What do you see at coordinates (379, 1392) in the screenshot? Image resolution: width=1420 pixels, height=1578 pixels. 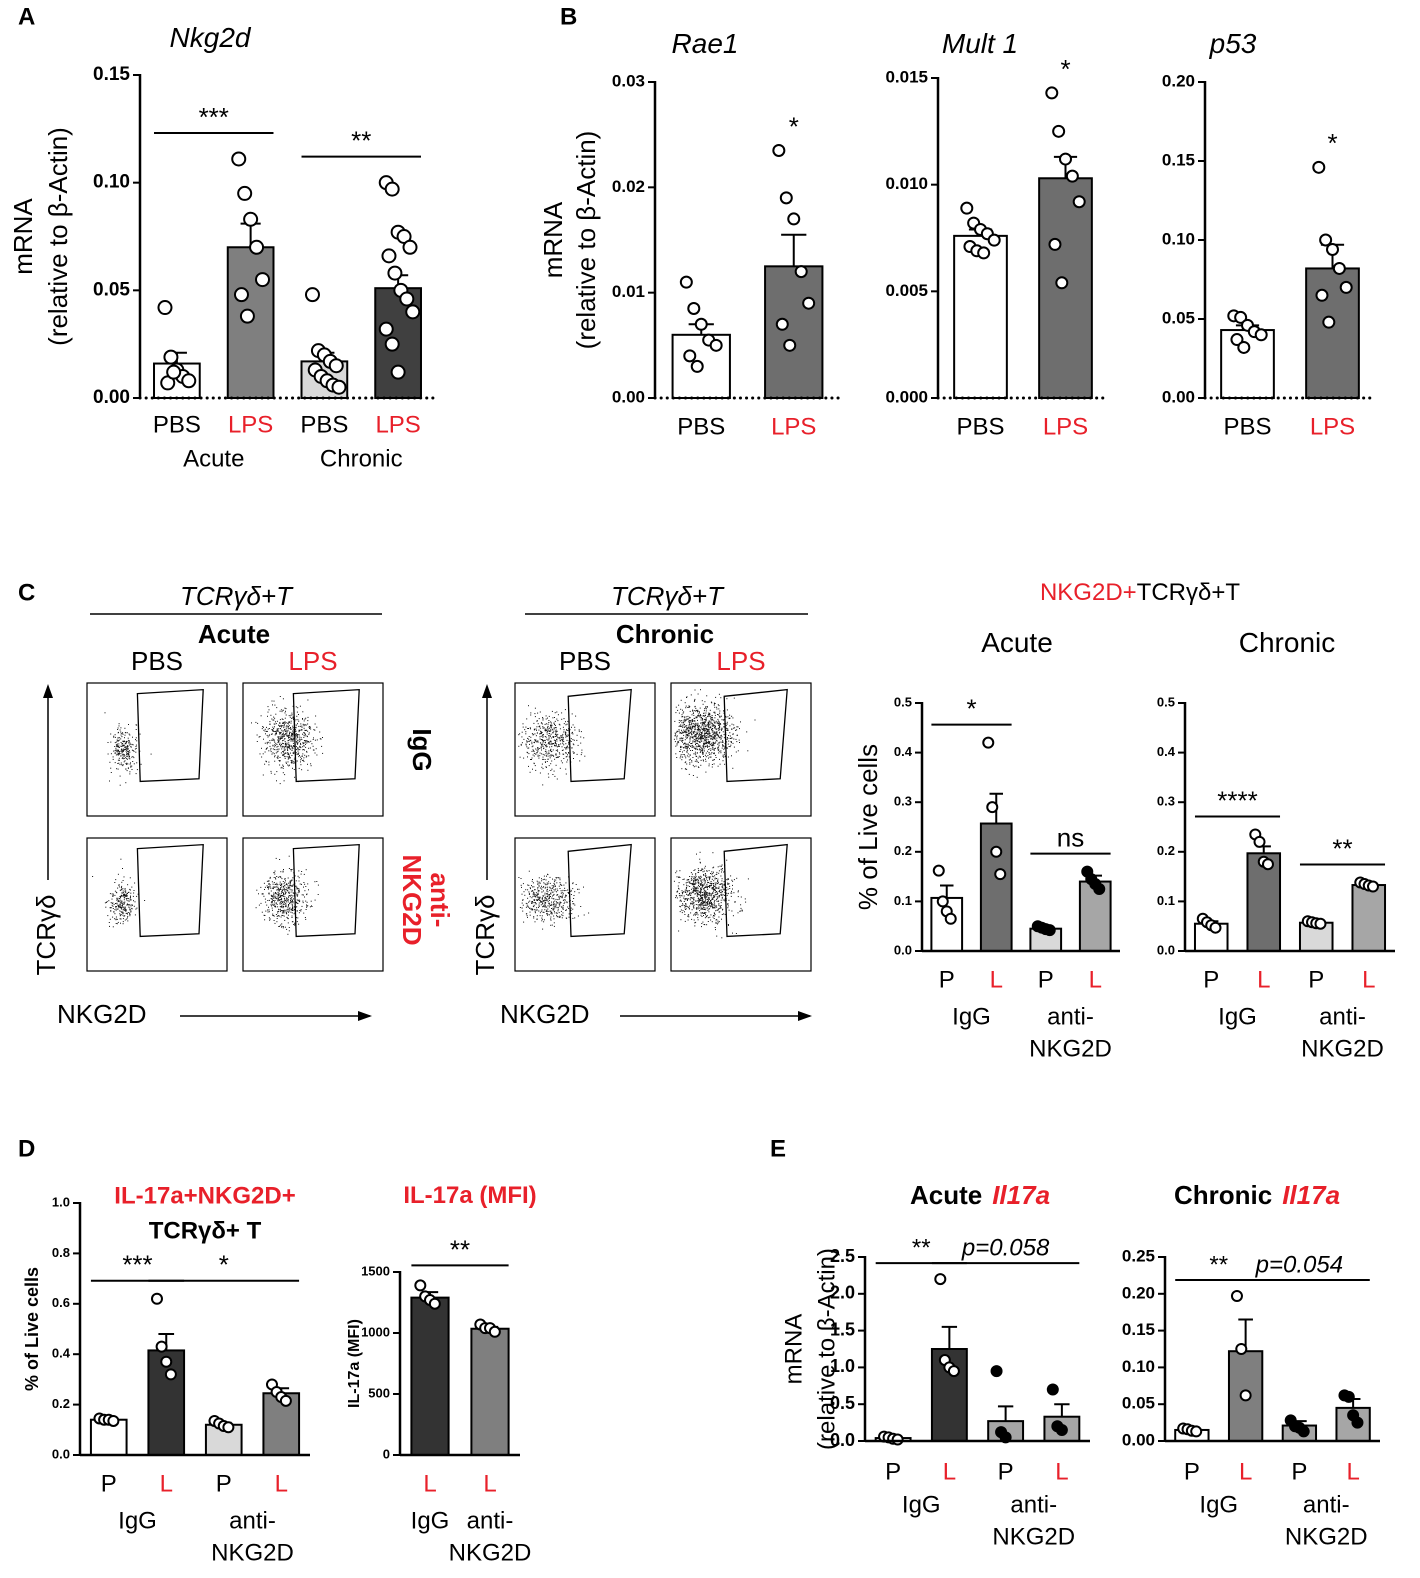 I see `y-tick-label: 500` at bounding box center [379, 1392].